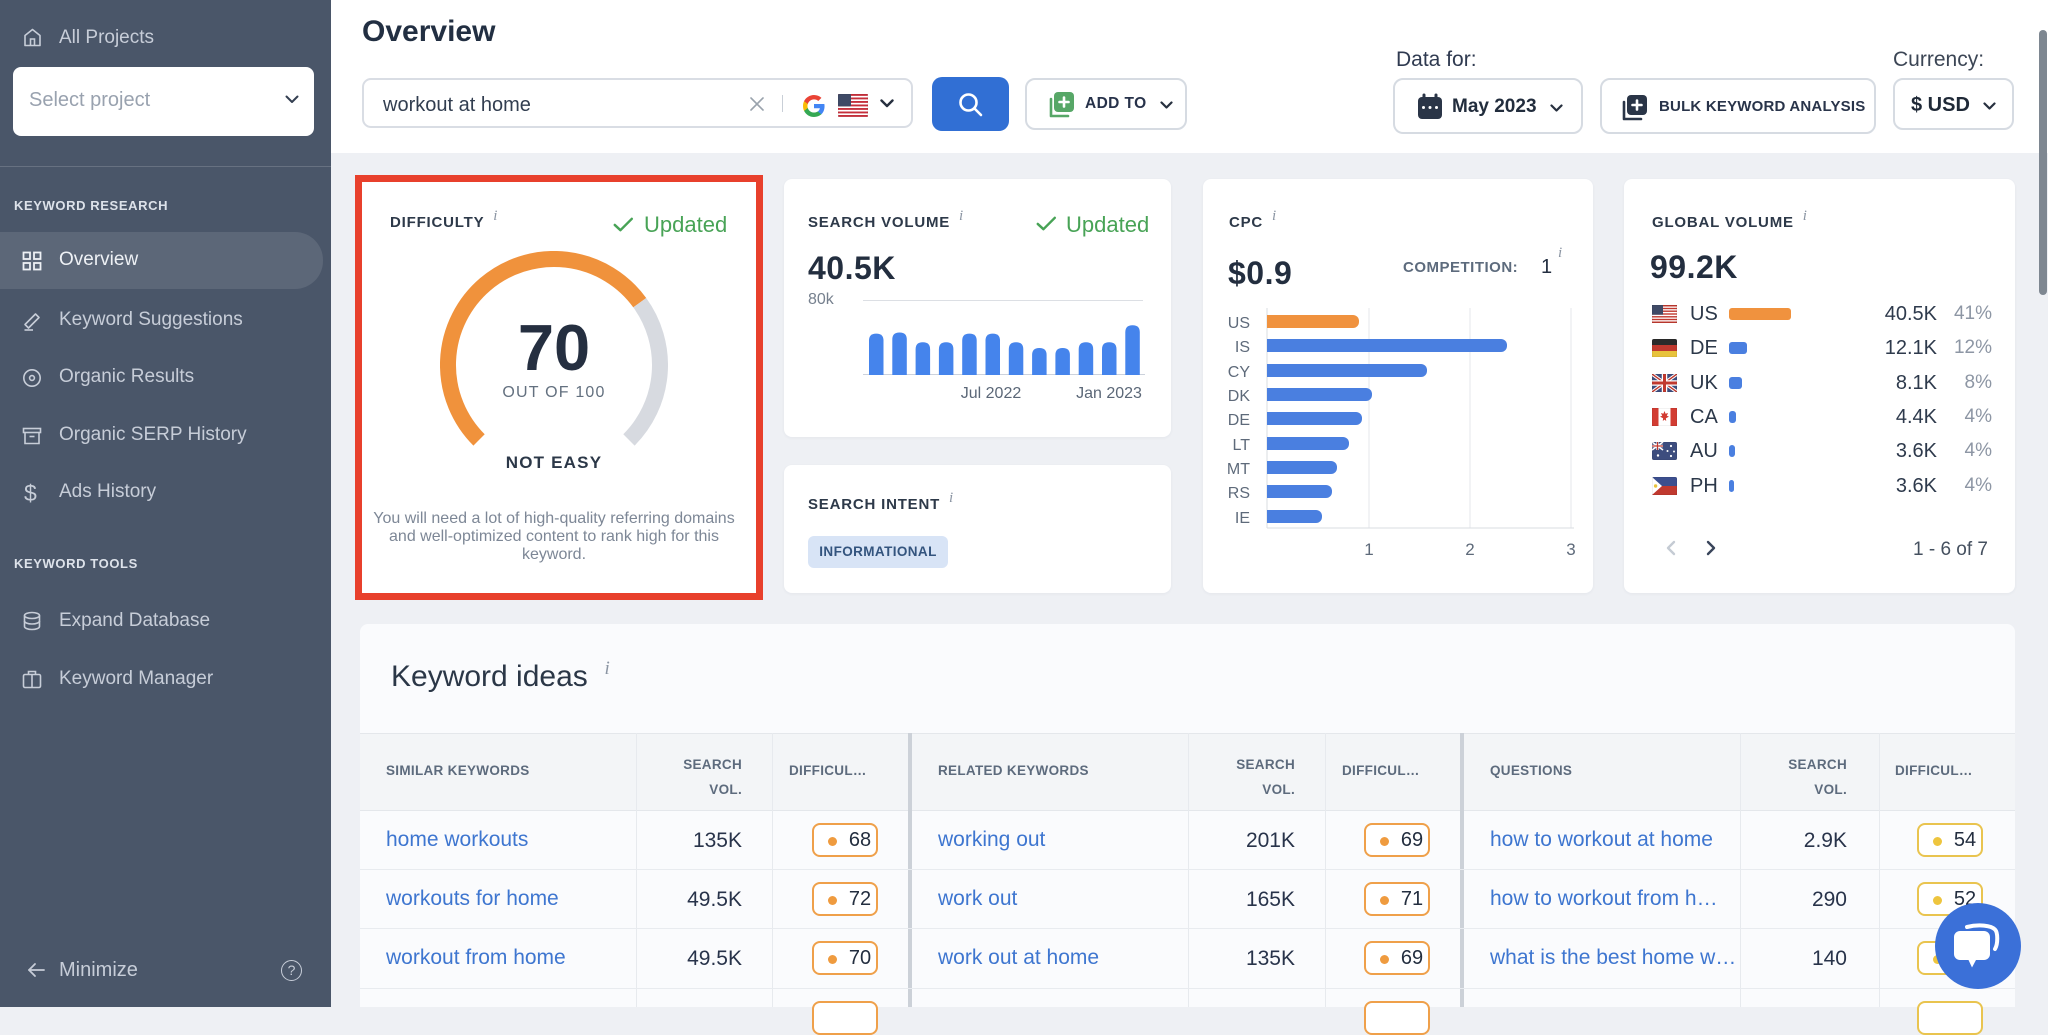 The width and height of the screenshot is (2048, 1035). Describe the element at coordinates (1242, 347) in the screenshot. I see `svg-text: IS` at that location.